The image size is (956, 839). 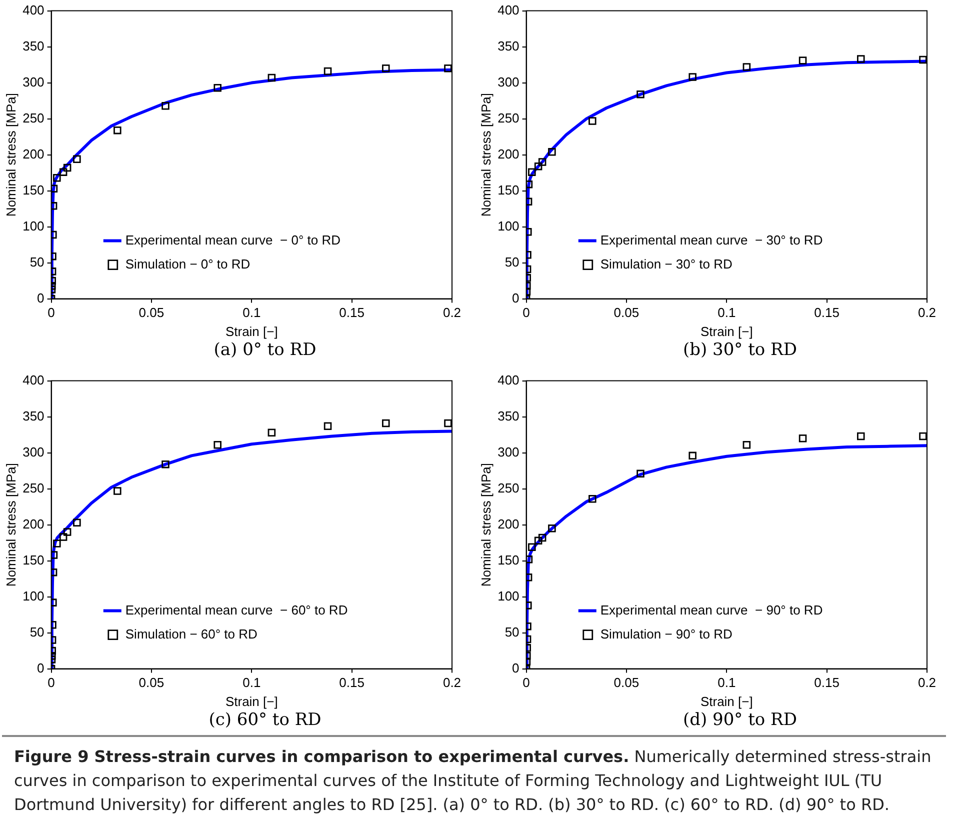 I want to click on text: (a) 0° to RD, so click(x=265, y=350).